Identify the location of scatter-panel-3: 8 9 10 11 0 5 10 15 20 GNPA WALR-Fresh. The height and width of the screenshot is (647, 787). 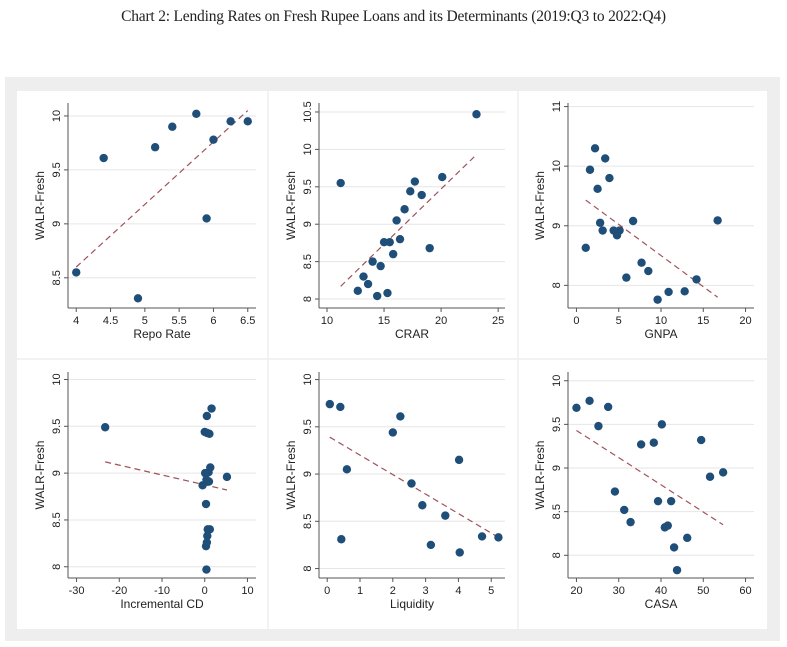
(643, 221).